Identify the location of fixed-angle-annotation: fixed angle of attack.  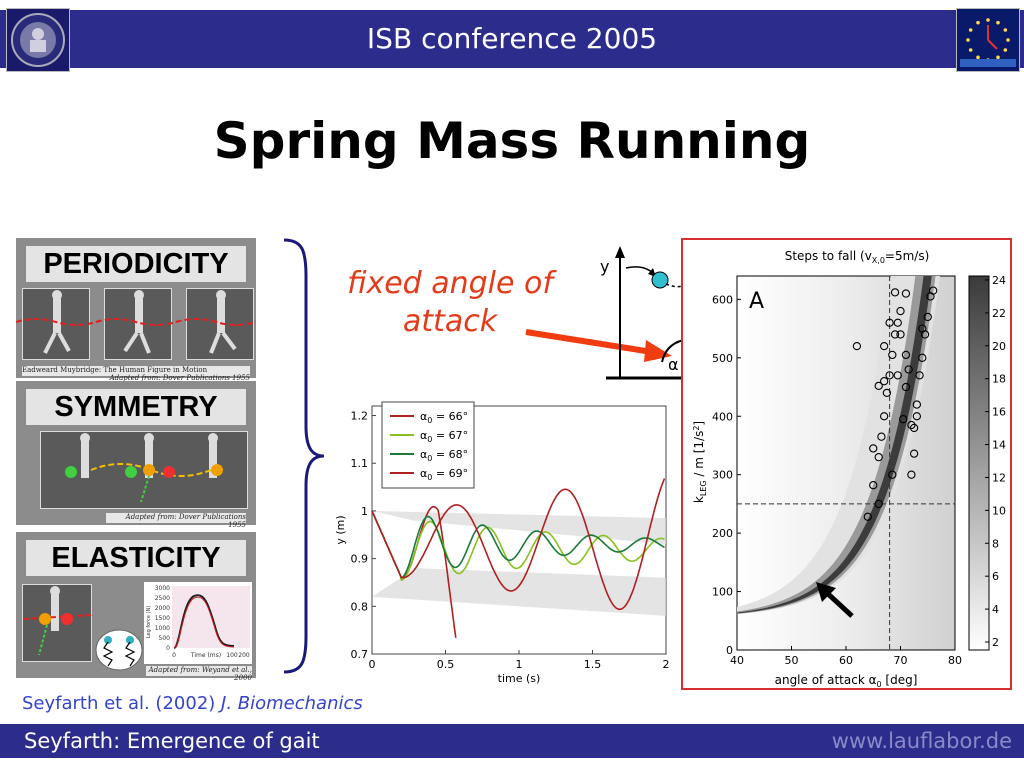
(450, 303).